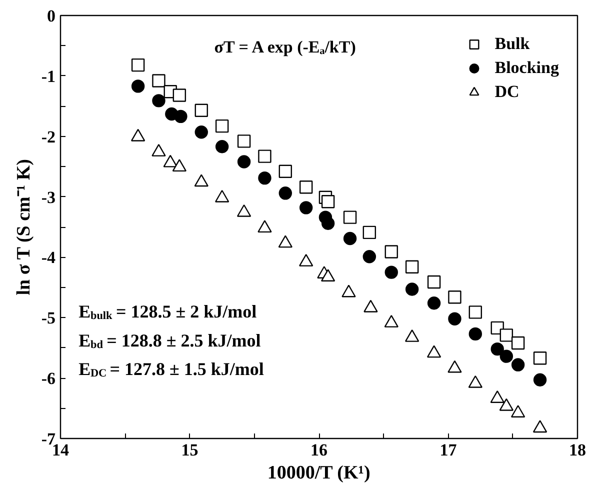 This screenshot has width=590, height=495. Describe the element at coordinates (577, 450) in the screenshot. I see `x-tick-label: 18` at that location.